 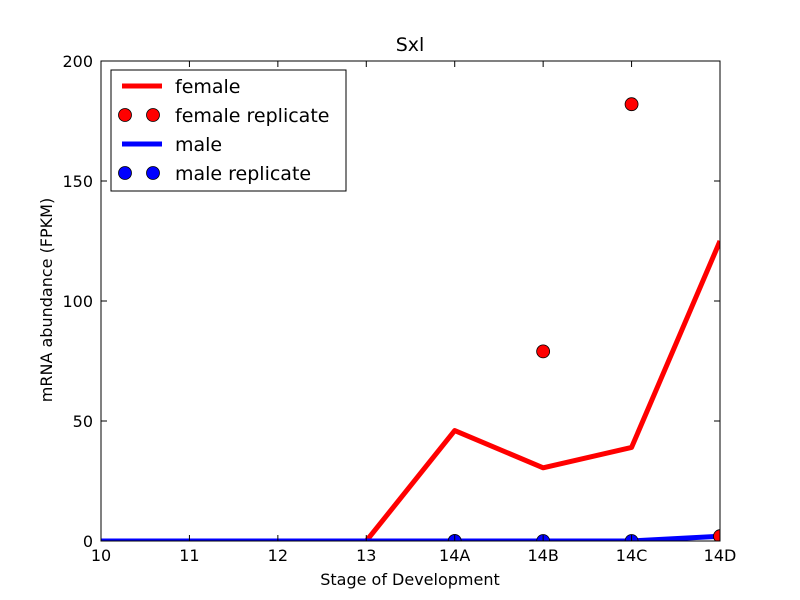 I want to click on x-axis-title: Stage of Development, so click(x=410, y=579).